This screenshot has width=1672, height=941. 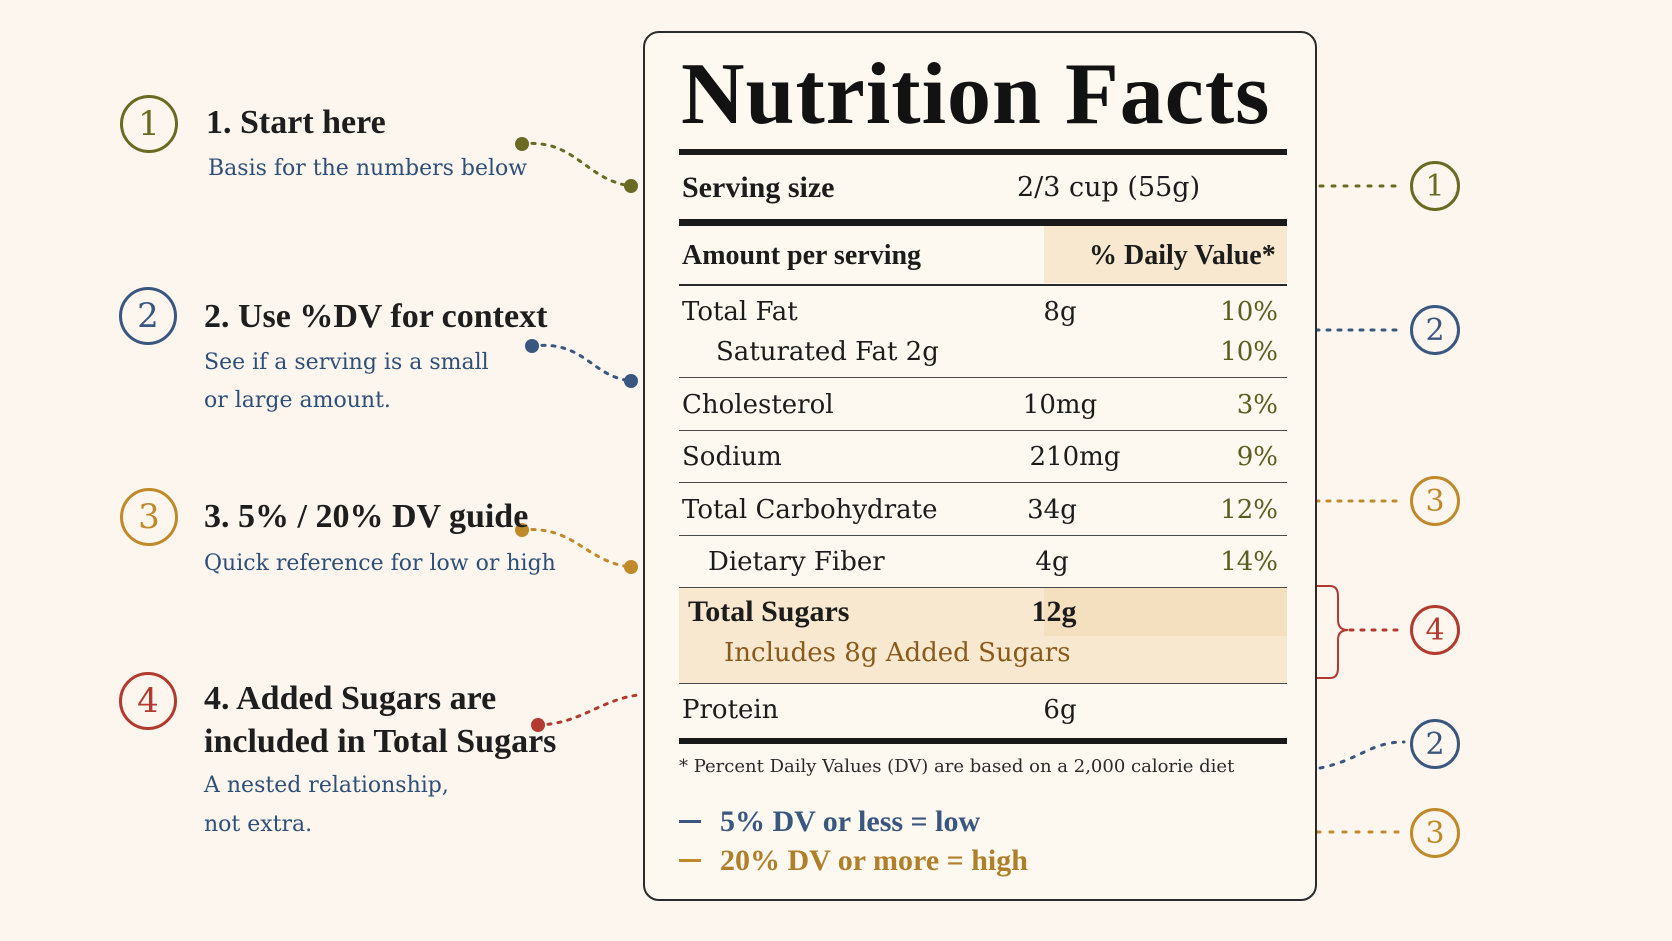 What do you see at coordinates (380, 563) in the screenshot?
I see `step-3-description: Quick reference for low or high` at bounding box center [380, 563].